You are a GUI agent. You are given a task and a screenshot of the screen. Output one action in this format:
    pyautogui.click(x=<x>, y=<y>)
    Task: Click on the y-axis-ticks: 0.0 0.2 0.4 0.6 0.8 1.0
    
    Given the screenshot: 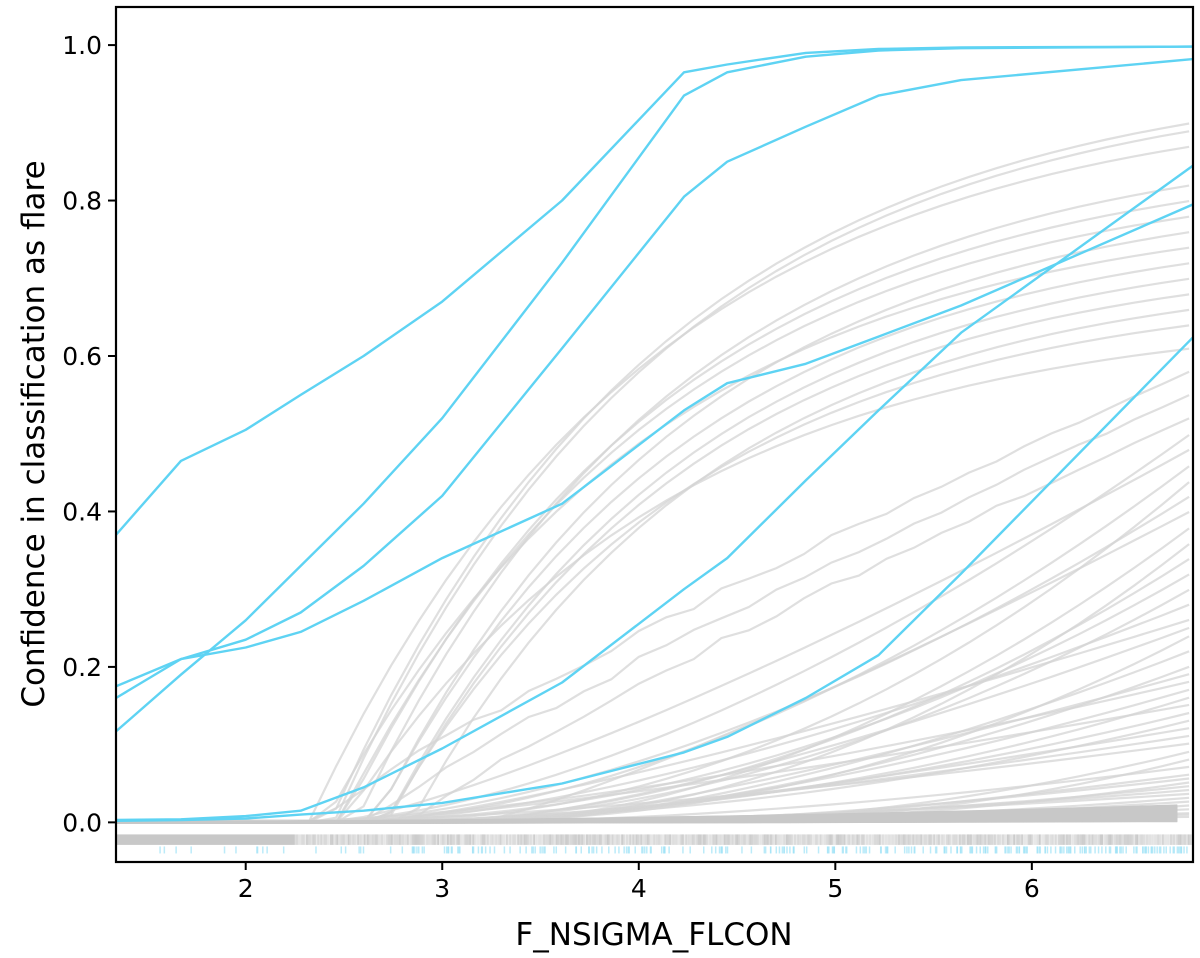 What is the action you would take?
    pyautogui.click(x=89, y=434)
    